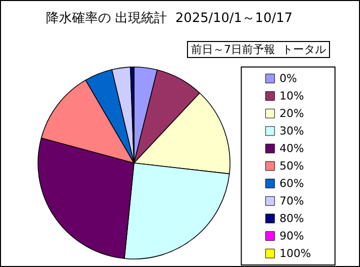  What do you see at coordinates (169, 18) in the screenshot?
I see `chart-title: 降水確率の 出現統計 2025/10/1～10/17` at bounding box center [169, 18].